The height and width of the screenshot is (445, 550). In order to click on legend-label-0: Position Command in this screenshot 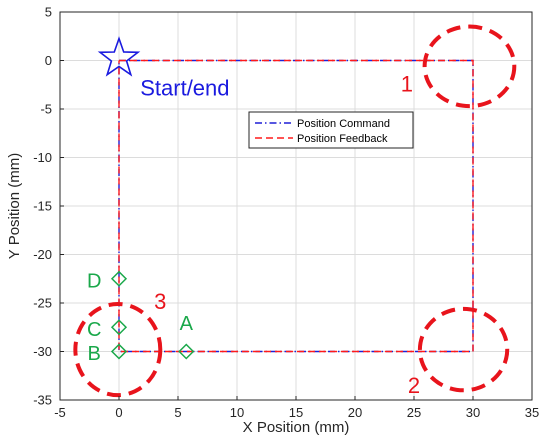, I will do `click(343, 124)`.